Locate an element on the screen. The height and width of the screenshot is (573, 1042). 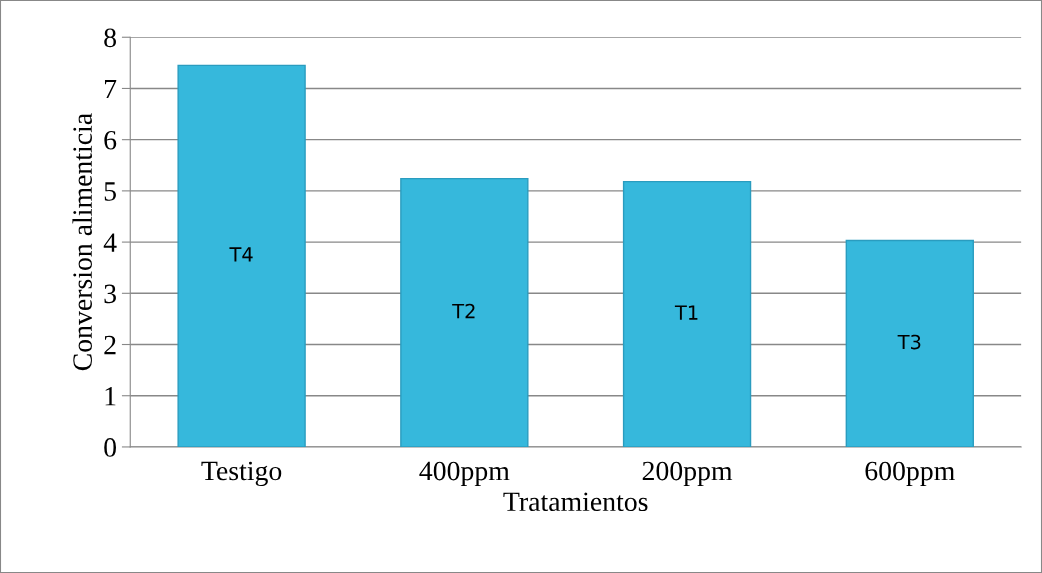
y-tick-label: 8 is located at coordinates (110, 38).